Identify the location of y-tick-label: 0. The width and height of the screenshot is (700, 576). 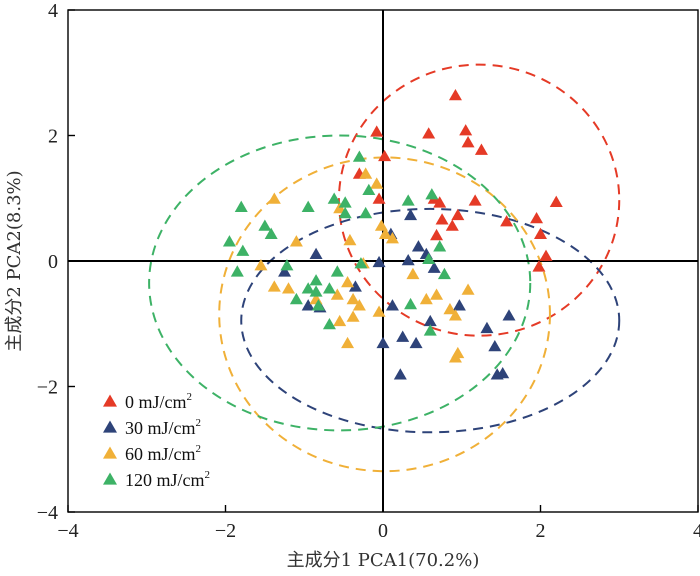
(53, 262).